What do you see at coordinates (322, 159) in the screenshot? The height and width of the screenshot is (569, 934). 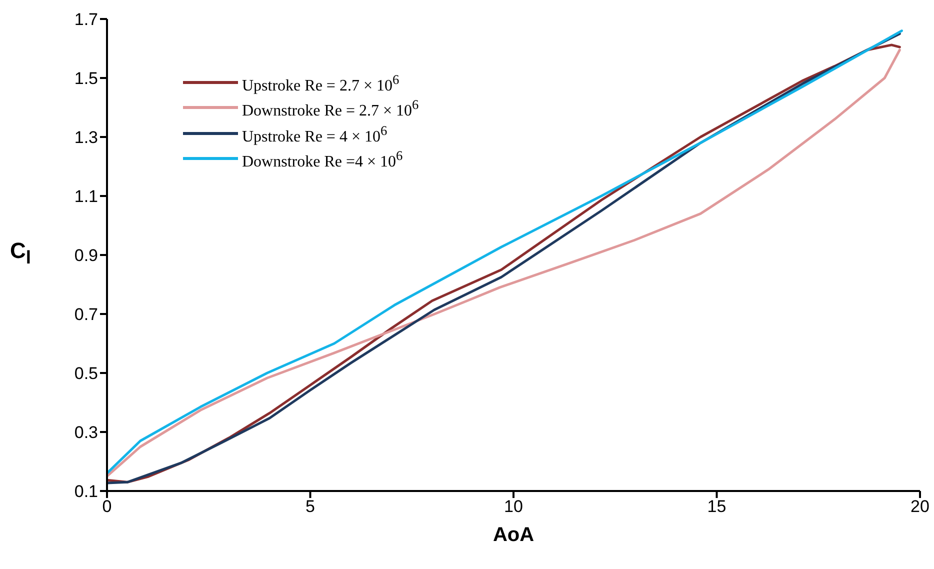 I see `legend-label: Downstroke Re =4 × 10$^{6}$` at bounding box center [322, 159].